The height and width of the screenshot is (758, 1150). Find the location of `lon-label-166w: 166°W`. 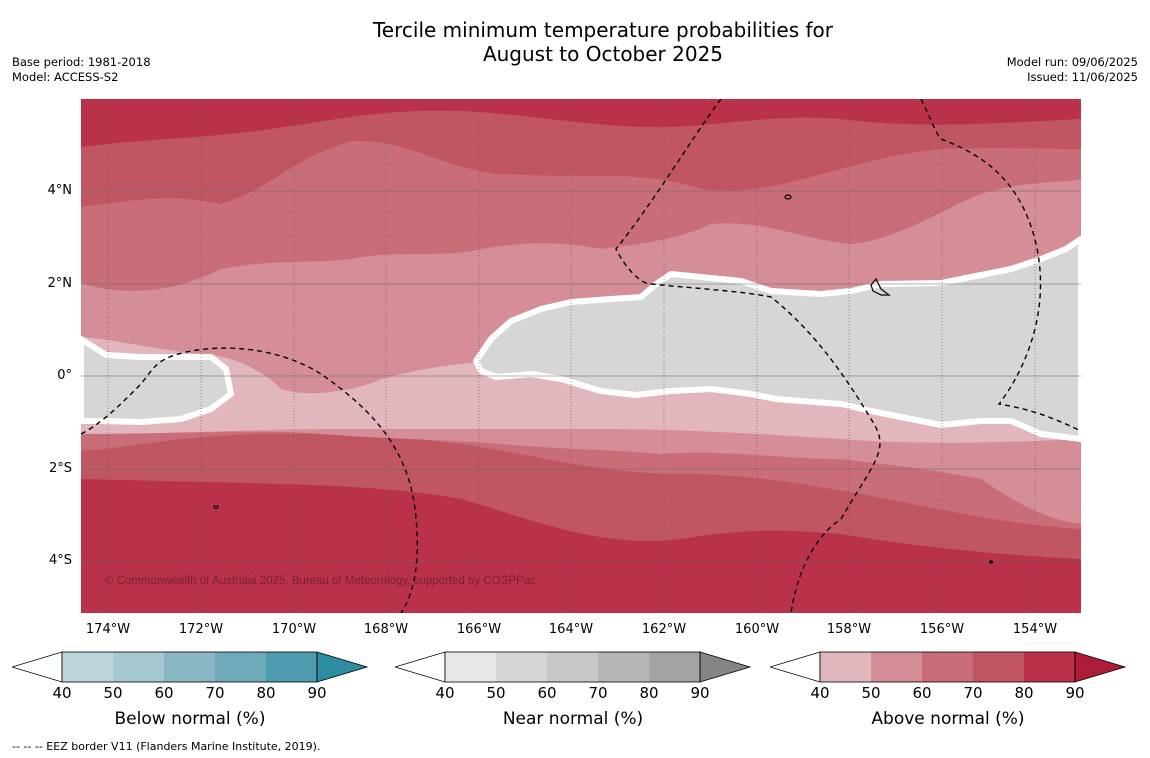

lon-label-166w: 166°W is located at coordinates (479, 629).